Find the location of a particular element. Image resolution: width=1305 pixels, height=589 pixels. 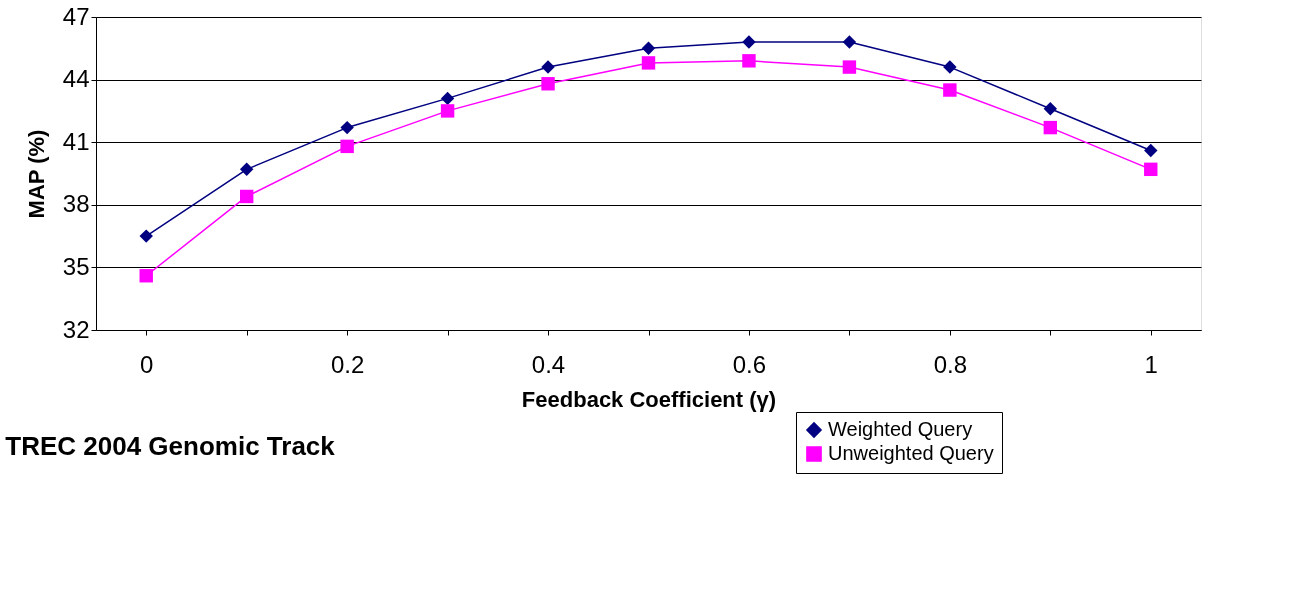

y-tick-label: 32 is located at coordinates (76, 329).